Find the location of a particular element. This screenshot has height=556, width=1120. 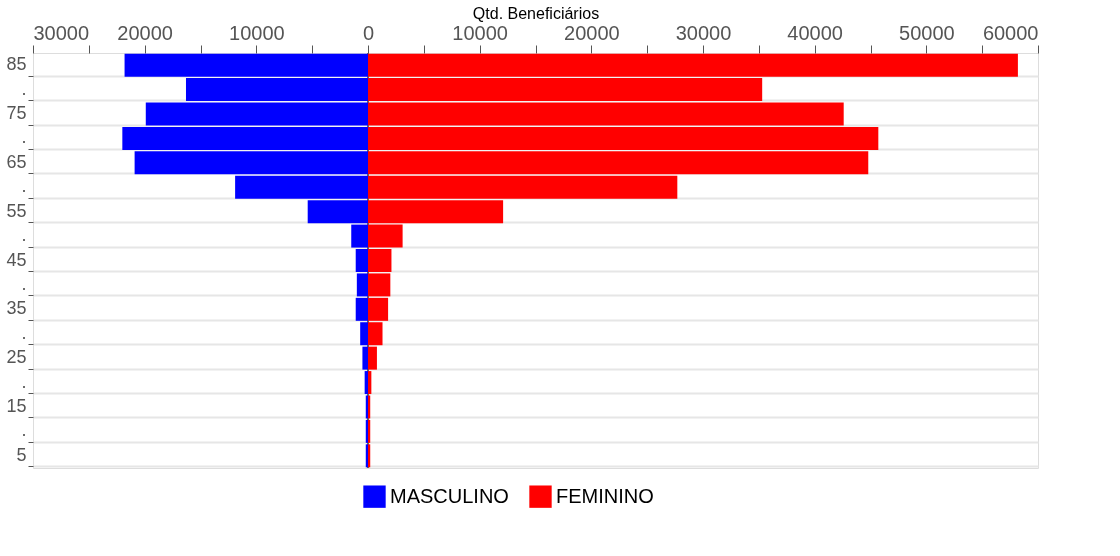

x-tick-label: 60000 is located at coordinates (1010, 32).